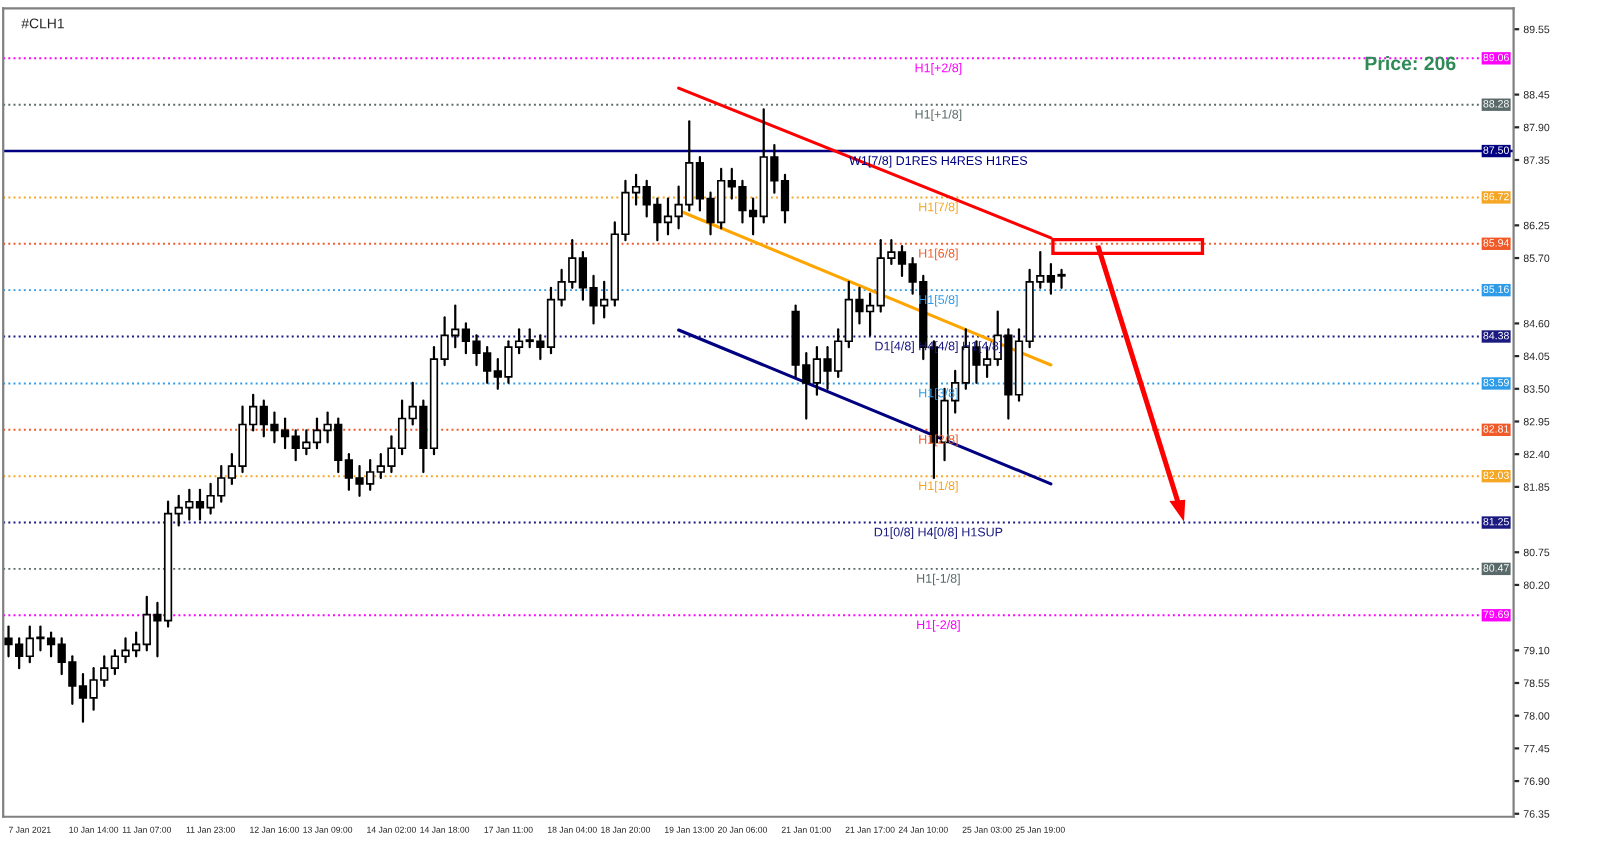  Describe the element at coordinates (1410, 63) in the screenshot. I see `annotation: Price: 206` at that location.